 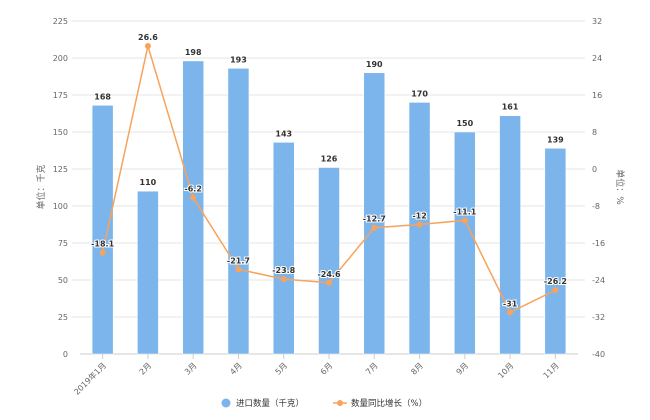 I want to click on legend-item-line: 数量同比增长（%）, so click(x=380, y=403).